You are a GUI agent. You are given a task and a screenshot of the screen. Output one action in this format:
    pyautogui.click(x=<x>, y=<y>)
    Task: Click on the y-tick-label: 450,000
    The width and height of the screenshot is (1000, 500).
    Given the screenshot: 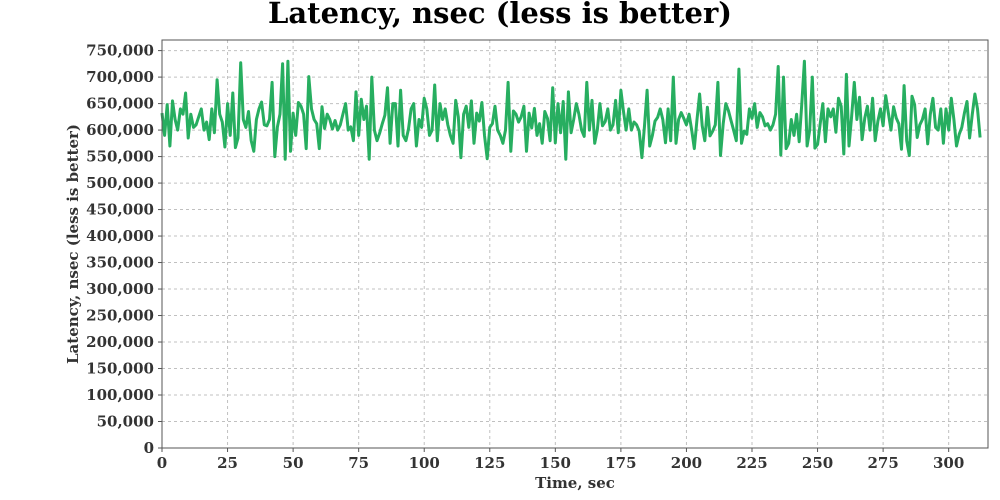 What is the action you would take?
    pyautogui.click(x=120, y=210)
    